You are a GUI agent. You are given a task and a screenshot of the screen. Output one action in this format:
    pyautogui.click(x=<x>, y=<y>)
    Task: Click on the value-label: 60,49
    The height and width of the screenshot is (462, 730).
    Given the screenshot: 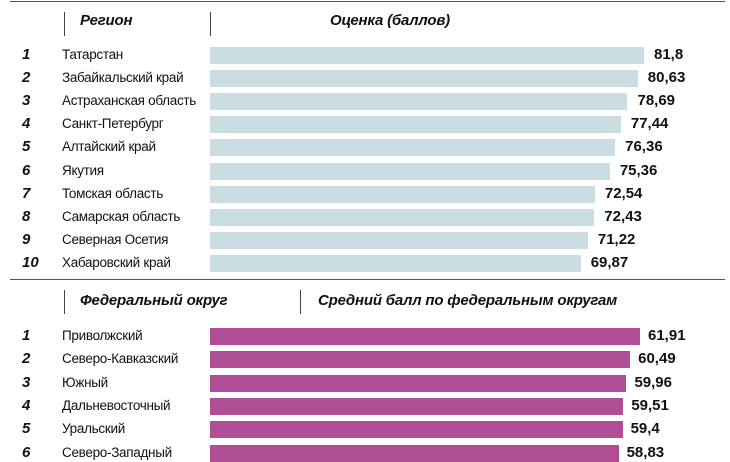 What is the action you would take?
    pyautogui.click(x=657, y=359)
    